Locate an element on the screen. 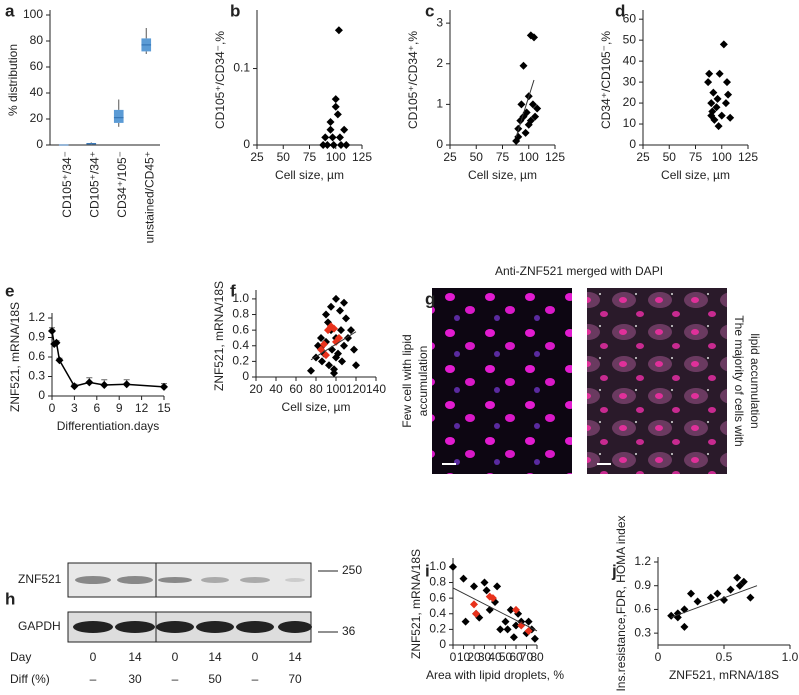  x-tick-label: 20 is located at coordinates (256, 389).